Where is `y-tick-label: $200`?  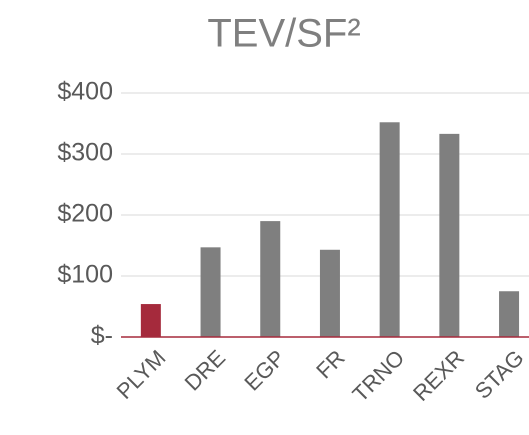 y-tick-label: $200 is located at coordinates (85, 214).